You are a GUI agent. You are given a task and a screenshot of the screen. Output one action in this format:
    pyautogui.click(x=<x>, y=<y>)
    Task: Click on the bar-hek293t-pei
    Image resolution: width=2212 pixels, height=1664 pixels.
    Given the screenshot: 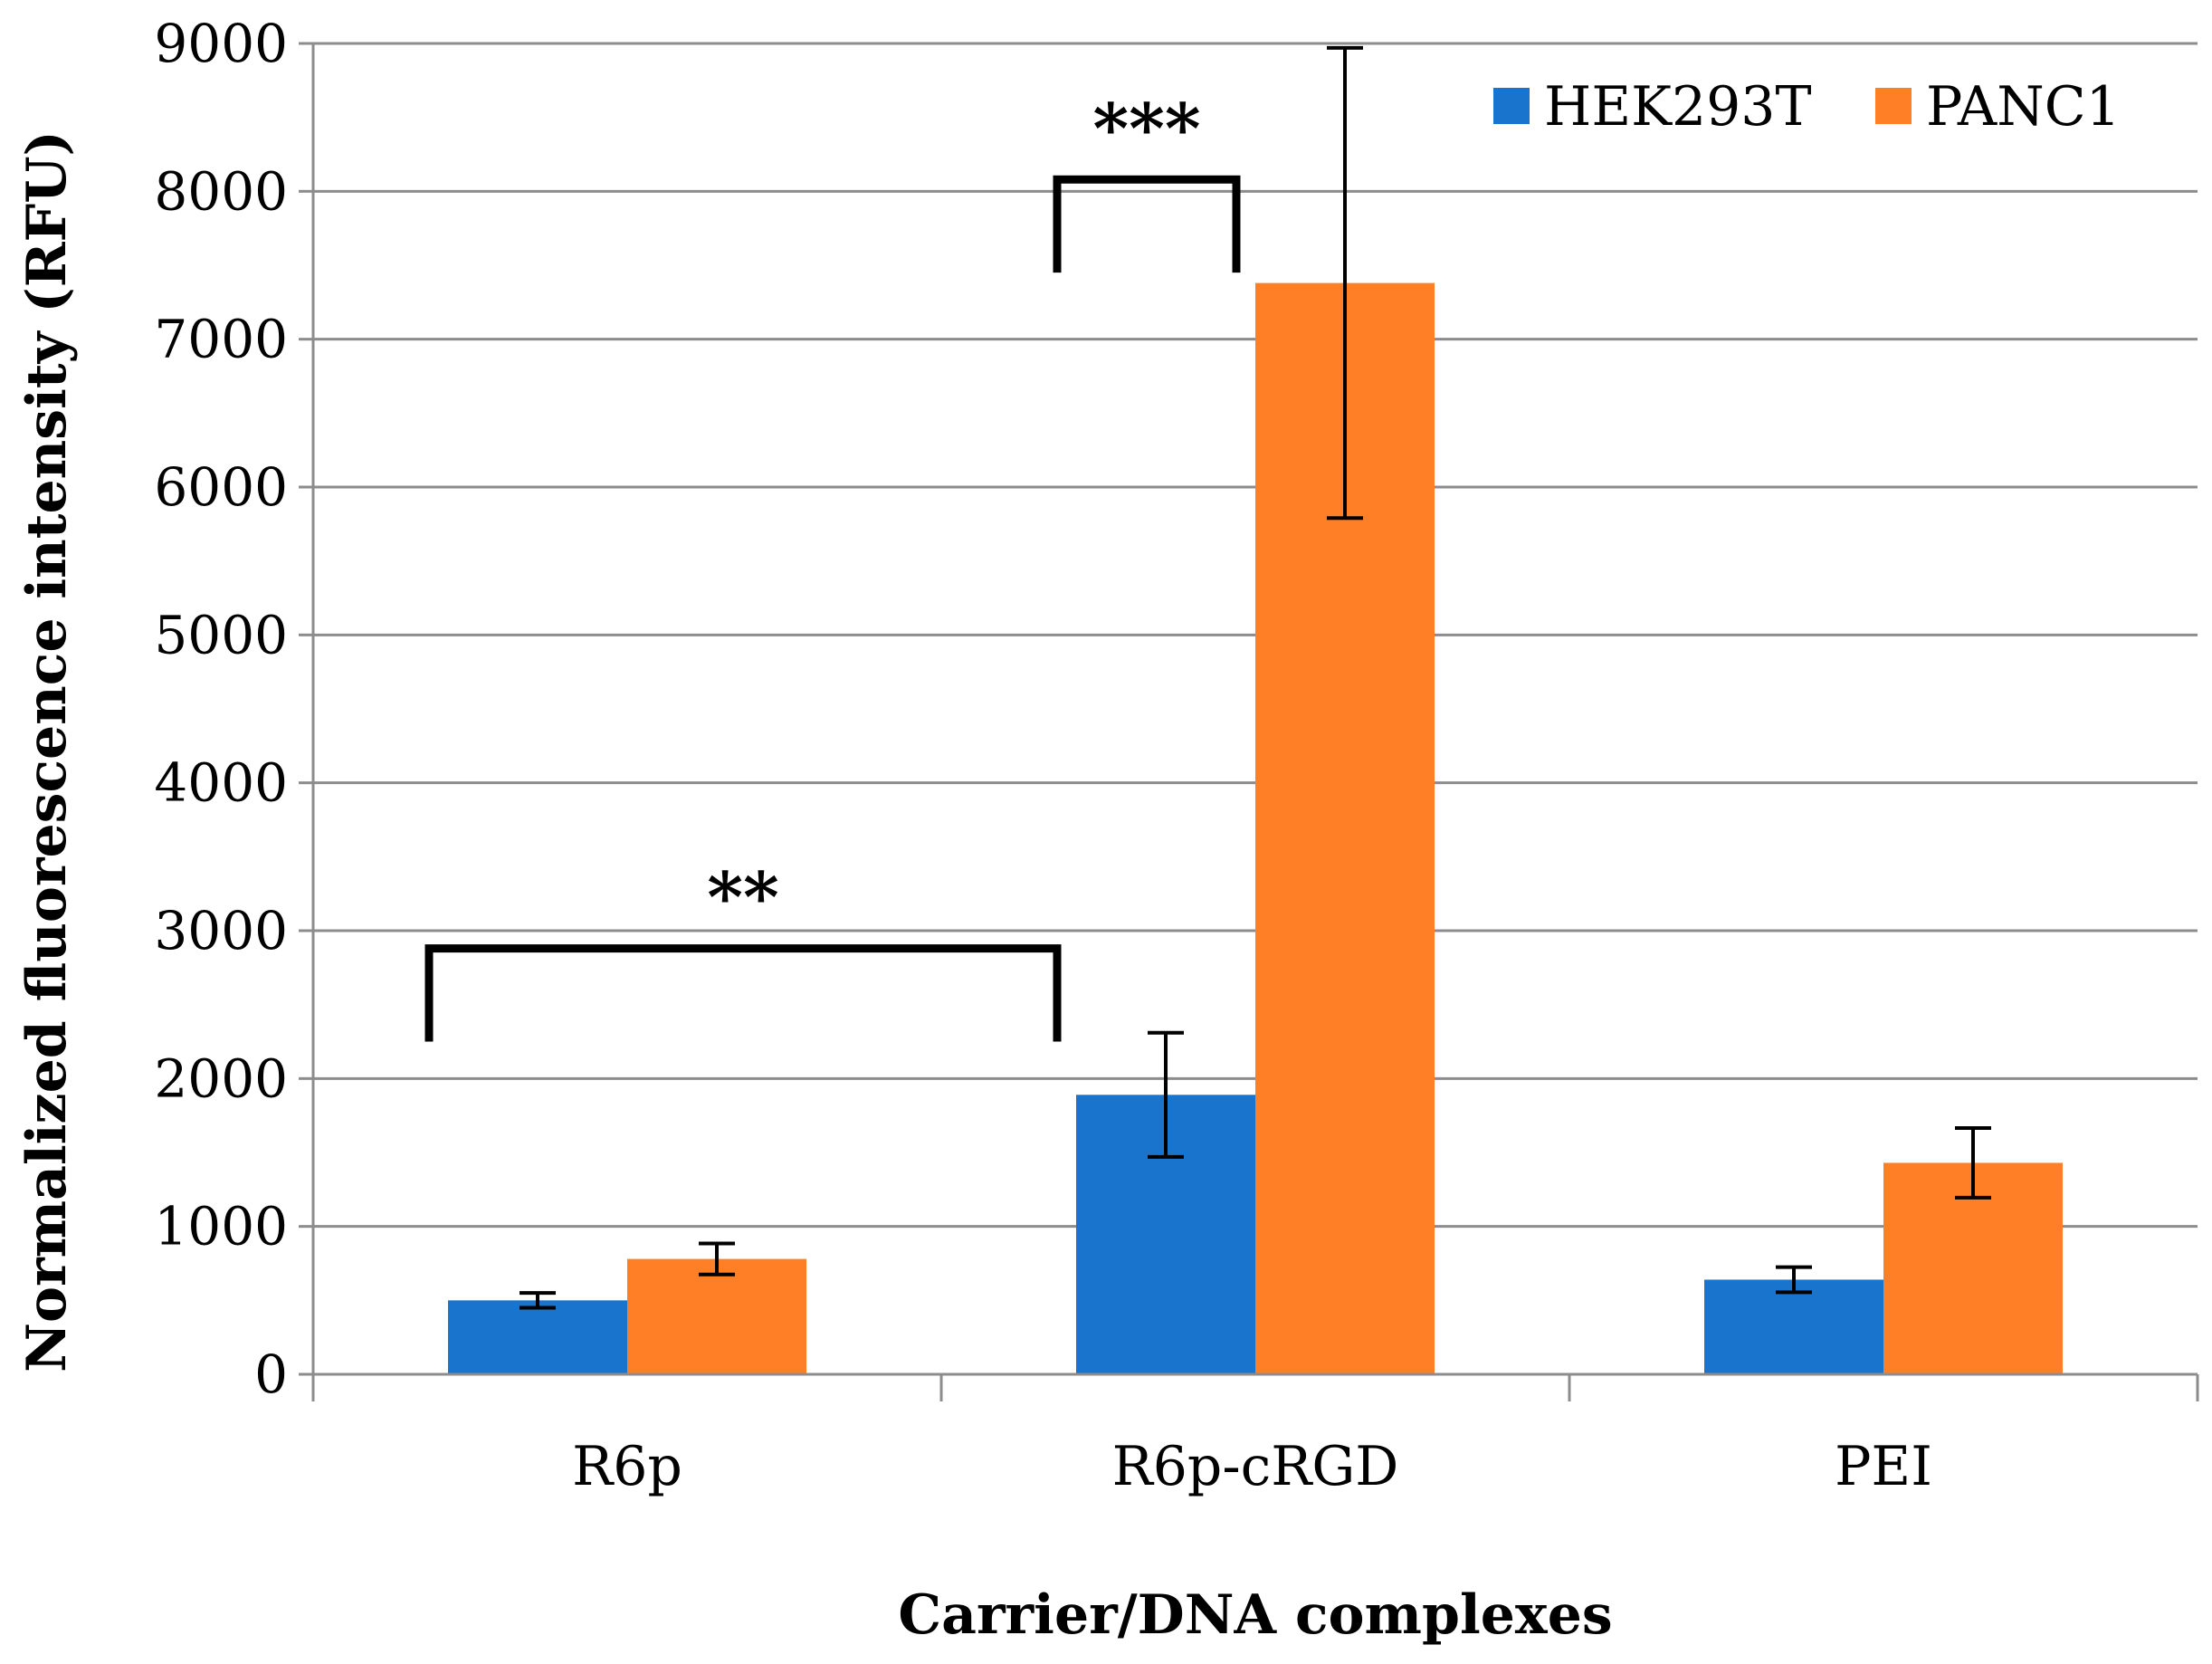 What is the action you would take?
    pyautogui.click(x=1793, y=1326)
    